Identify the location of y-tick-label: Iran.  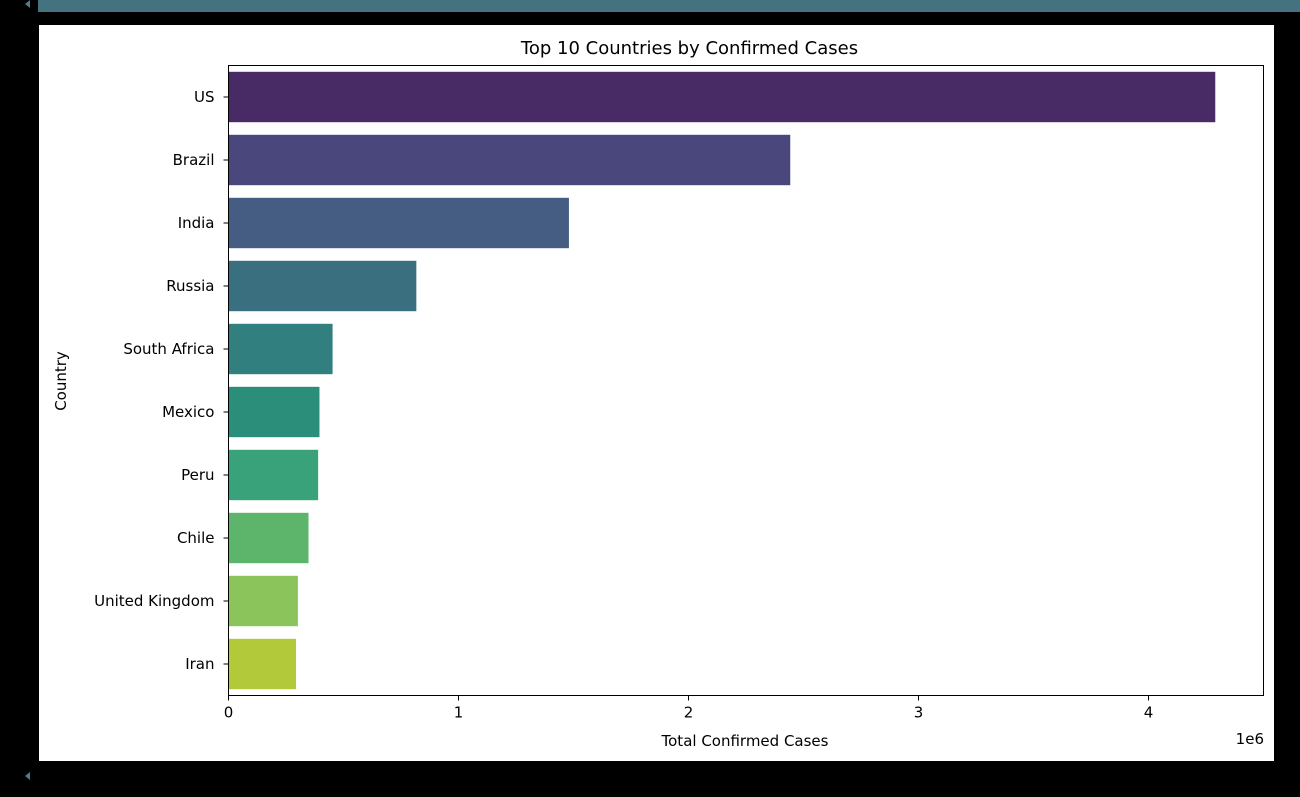
(199, 664).